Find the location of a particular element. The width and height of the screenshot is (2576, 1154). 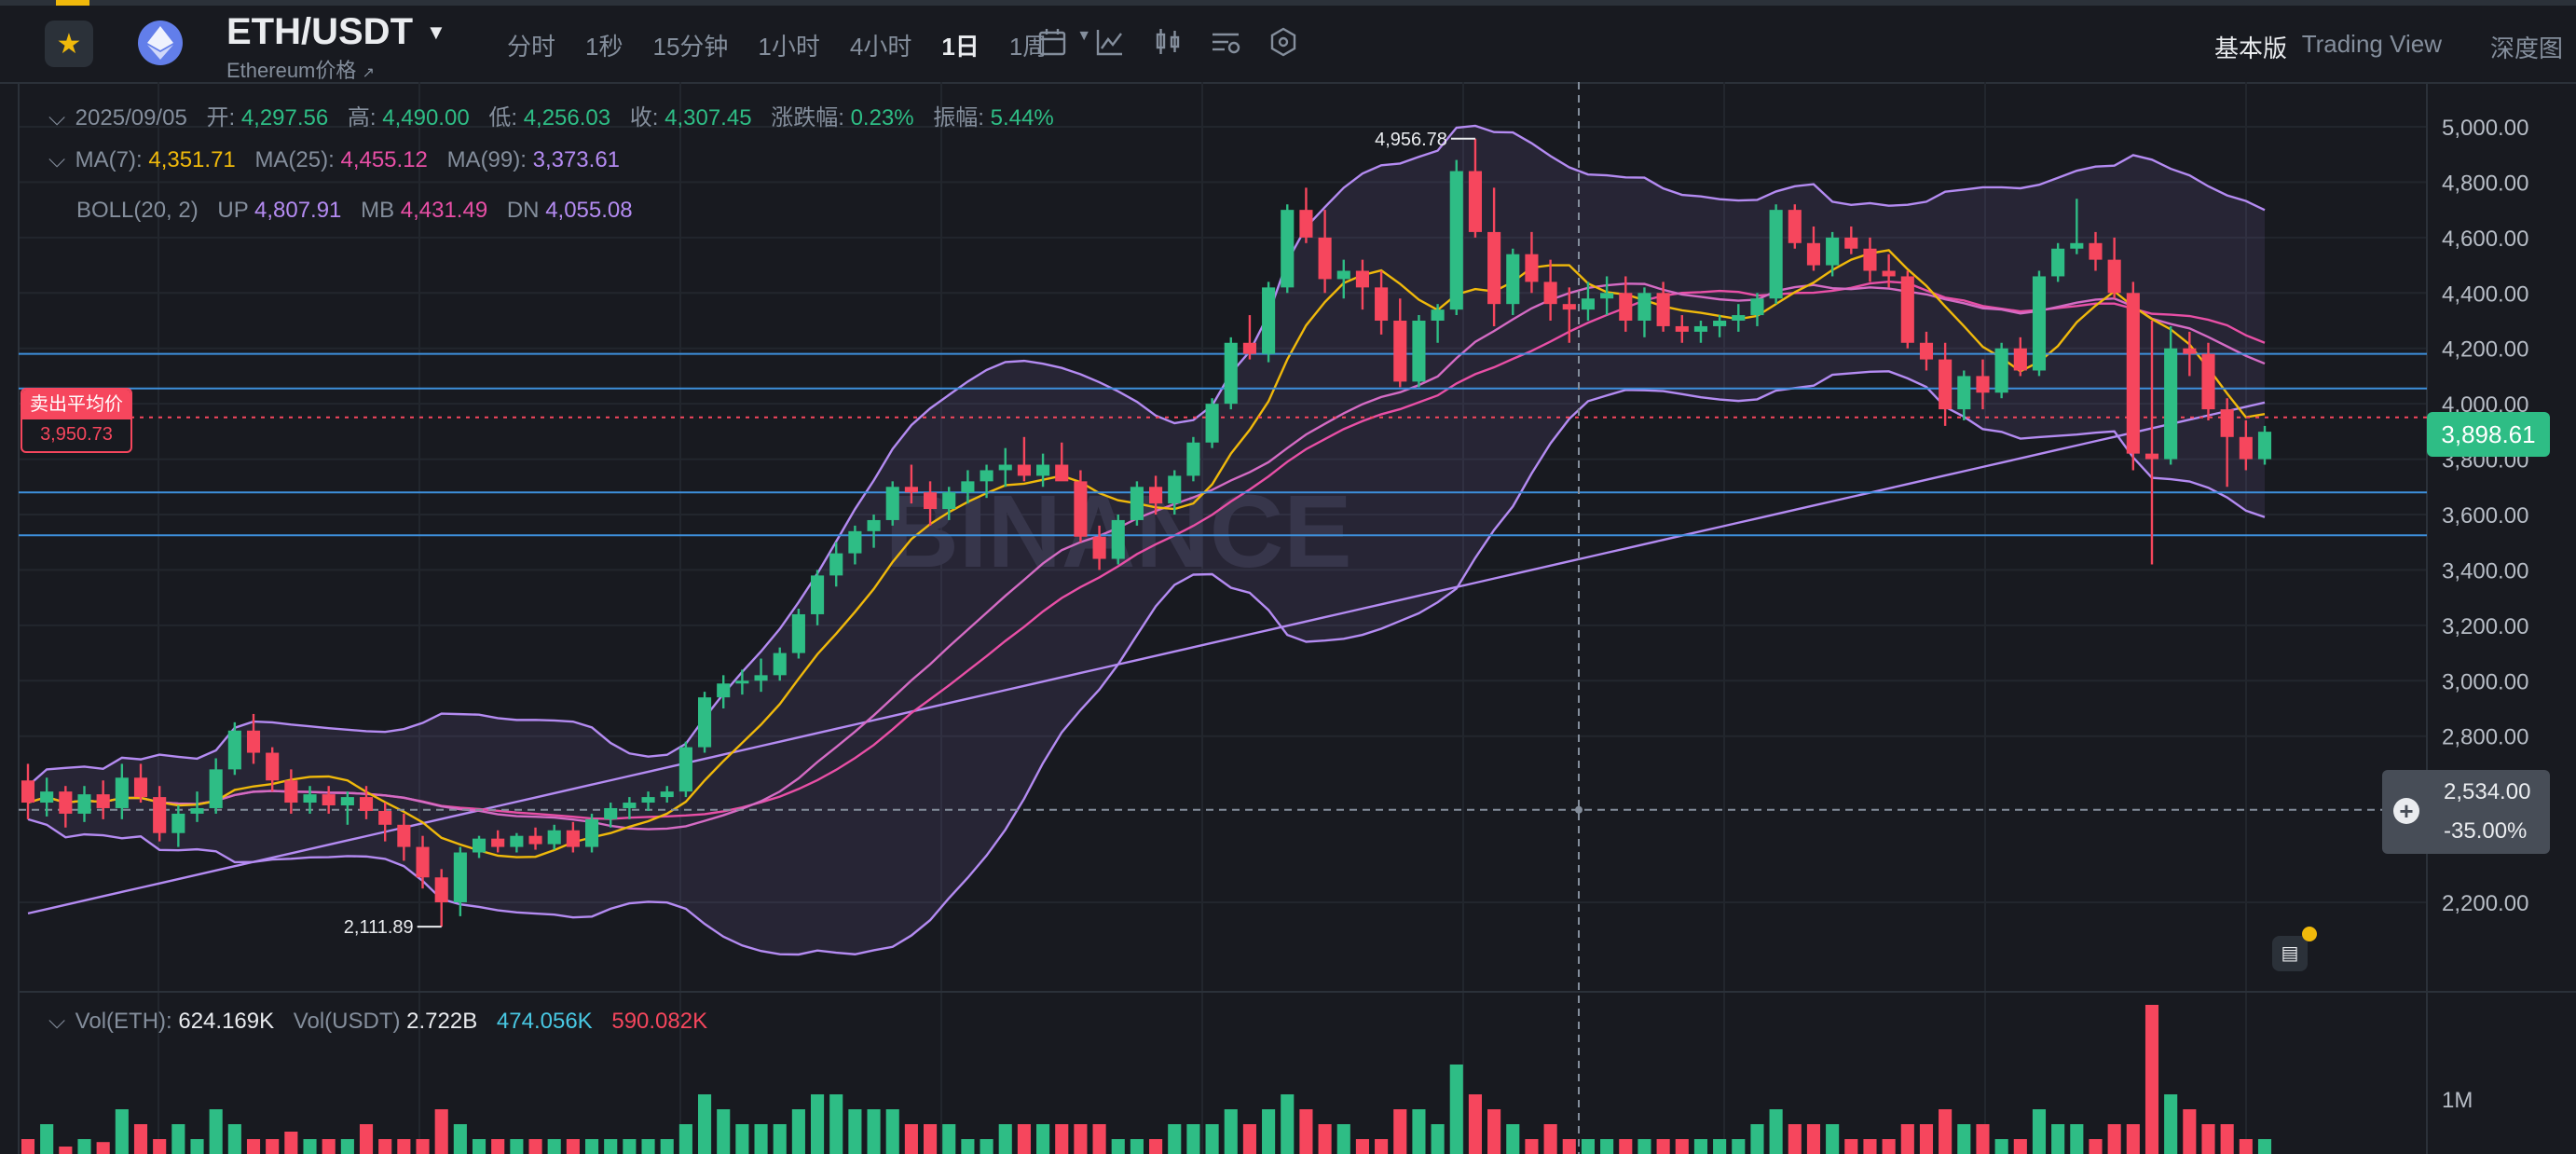

calendar-icon is located at coordinates (1052, 42).